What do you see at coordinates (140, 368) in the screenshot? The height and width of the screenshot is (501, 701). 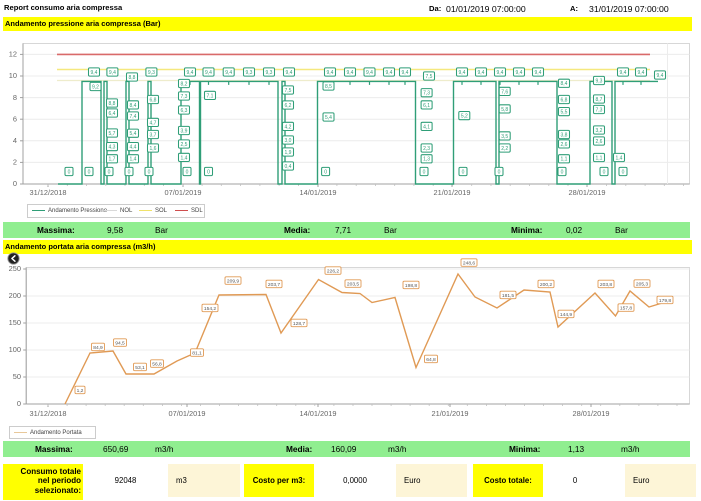 I see `svg-text: 53,1` at bounding box center [140, 368].